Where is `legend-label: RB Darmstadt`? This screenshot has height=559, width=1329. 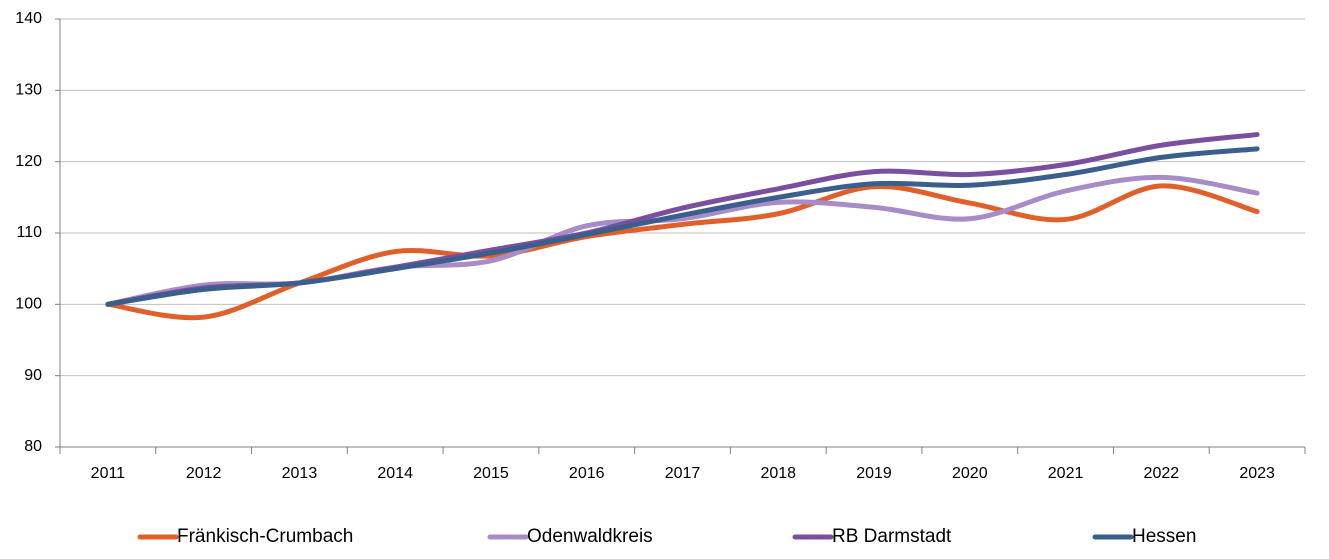 legend-label: RB Darmstadt is located at coordinates (892, 536).